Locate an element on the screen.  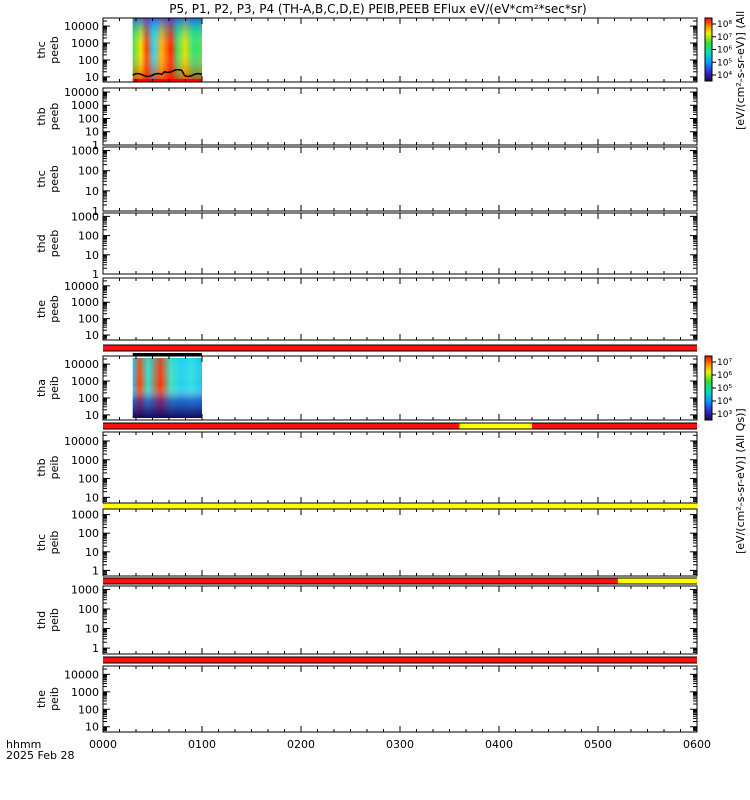
x-axis-label-date: 2025 Feb 28 is located at coordinates (40, 755).